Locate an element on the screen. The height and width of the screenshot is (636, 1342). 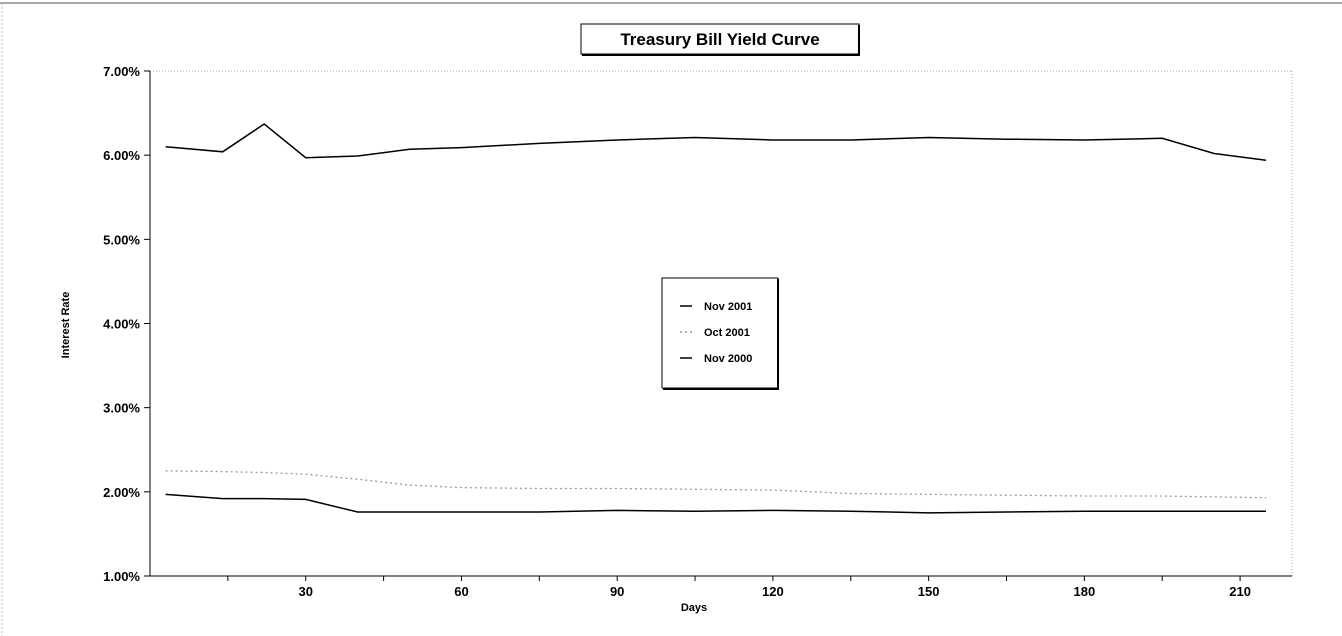
x-axis: 30 60 90 120 150 180 210 is located at coordinates (739, 587).